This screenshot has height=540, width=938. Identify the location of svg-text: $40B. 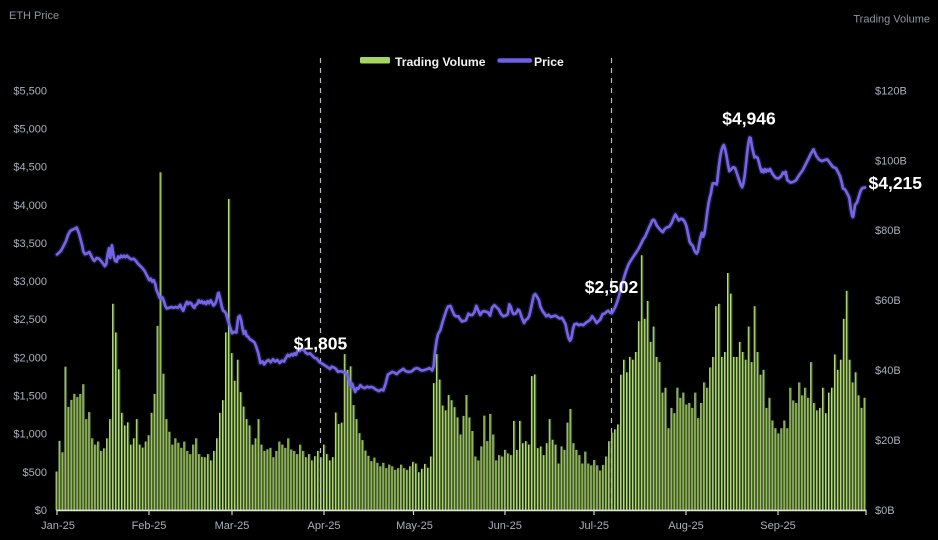
(888, 371).